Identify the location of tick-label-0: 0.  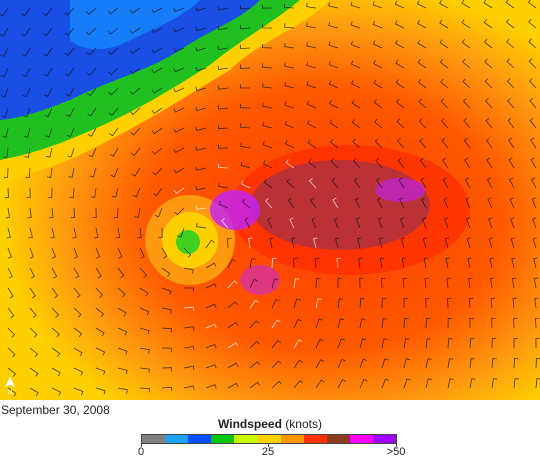
(141, 452).